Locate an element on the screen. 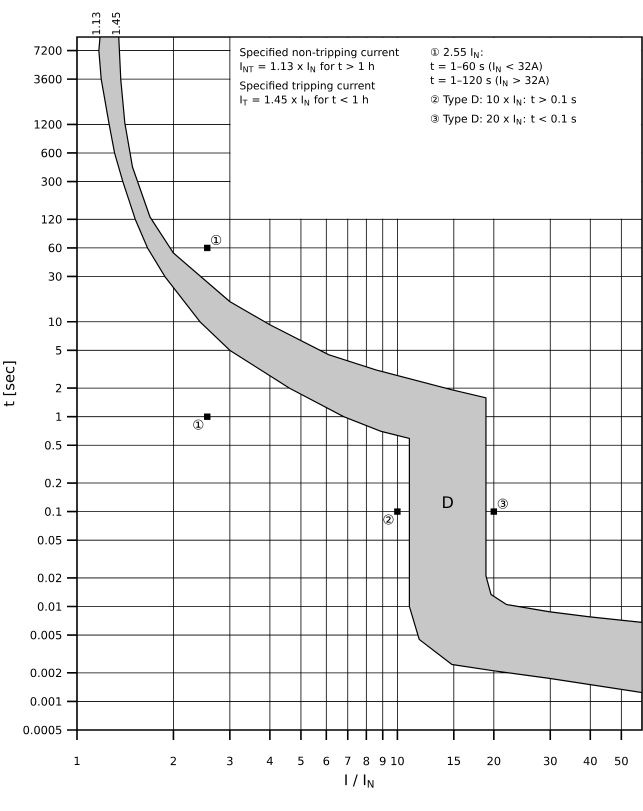 The width and height of the screenshot is (643, 811). annotation: ② is located at coordinates (388, 519).